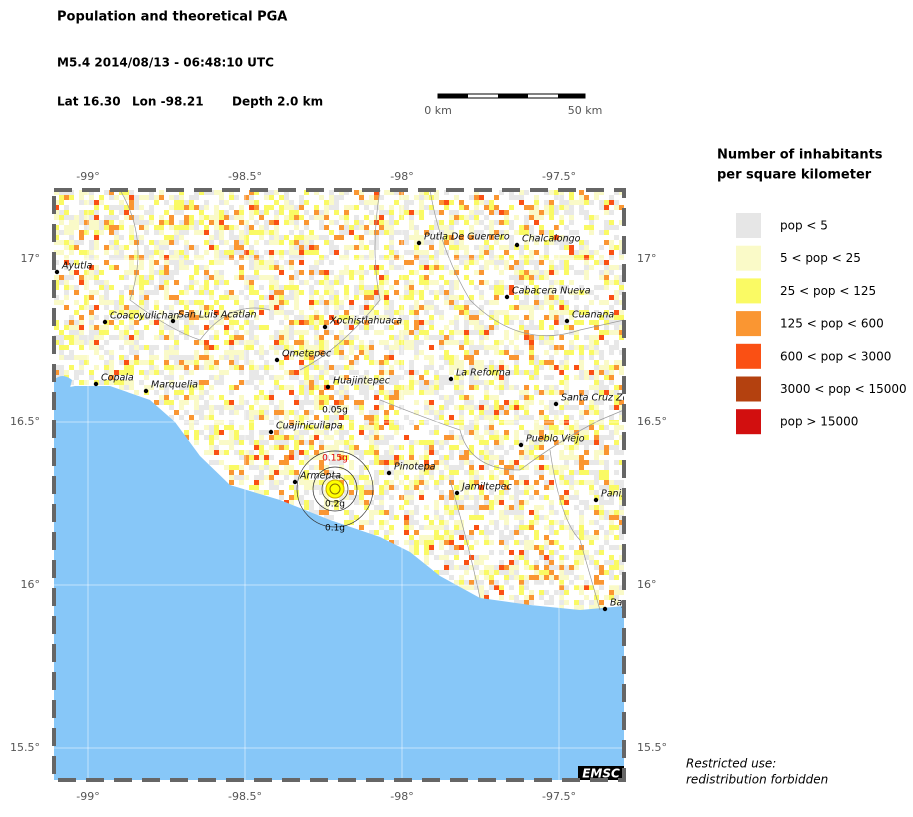  What do you see at coordinates (486, 487) in the screenshot?
I see `city-label: Jamiltepec` at bounding box center [486, 487].